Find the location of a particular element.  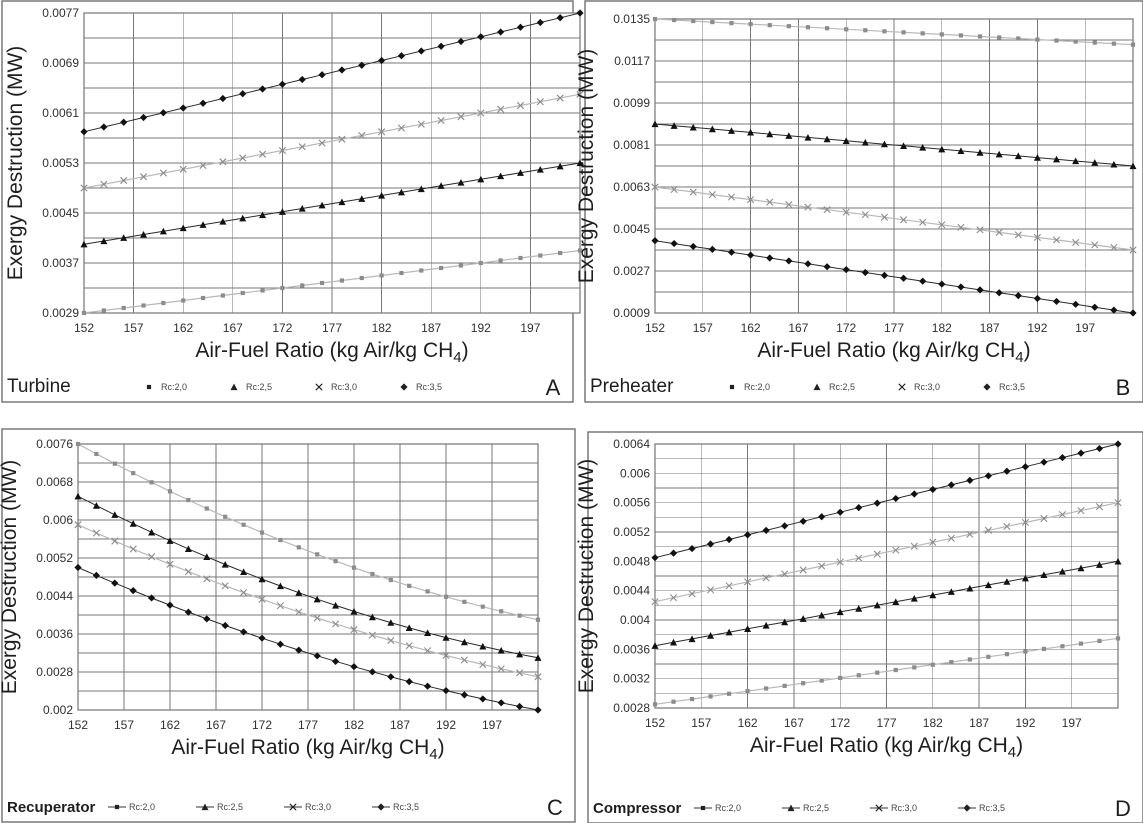

legend-label: Rc:2,5 is located at coordinates (842, 387).